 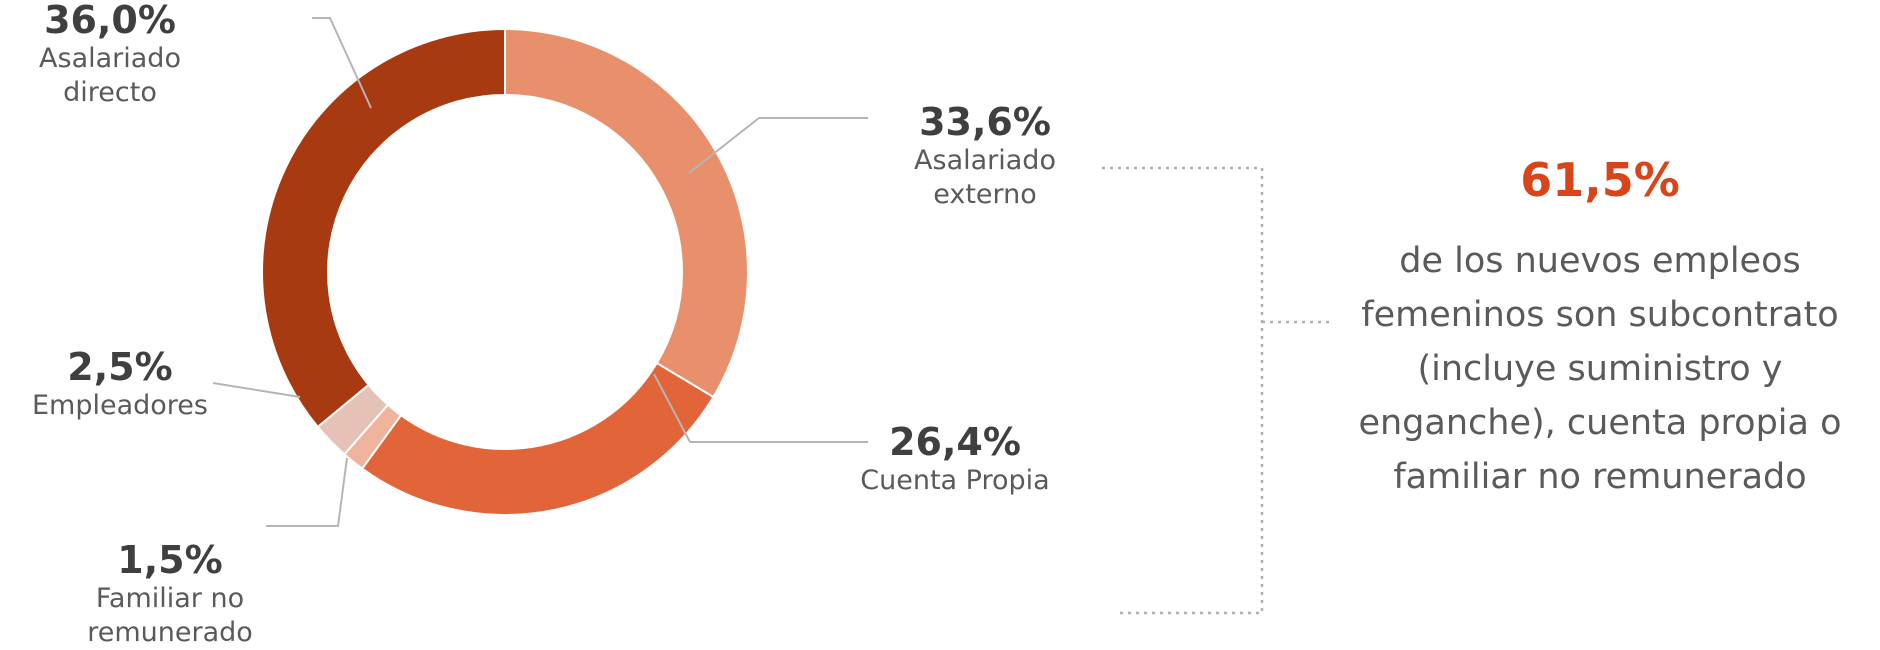 What do you see at coordinates (307, 492) in the screenshot?
I see `leader-line-familiar` at bounding box center [307, 492].